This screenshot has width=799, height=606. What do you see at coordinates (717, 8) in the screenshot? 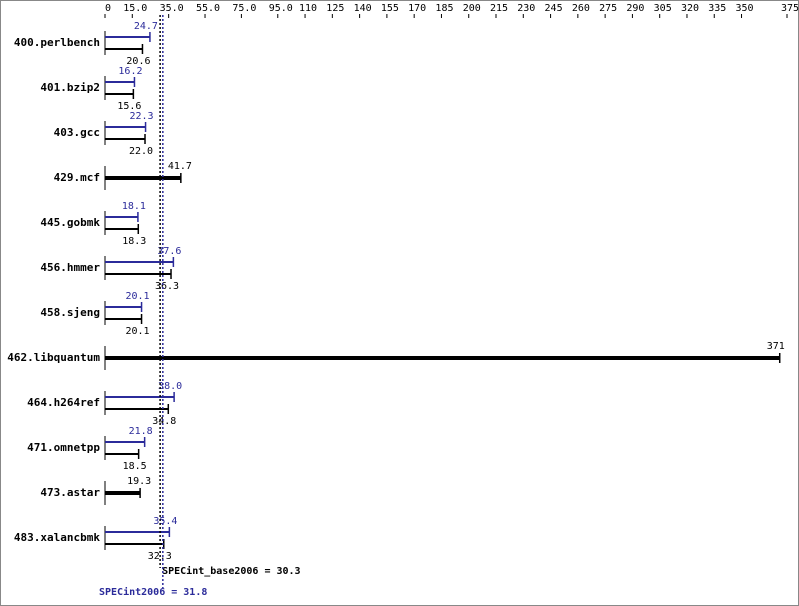
I see `x-tick-label: 335` at bounding box center [717, 8].